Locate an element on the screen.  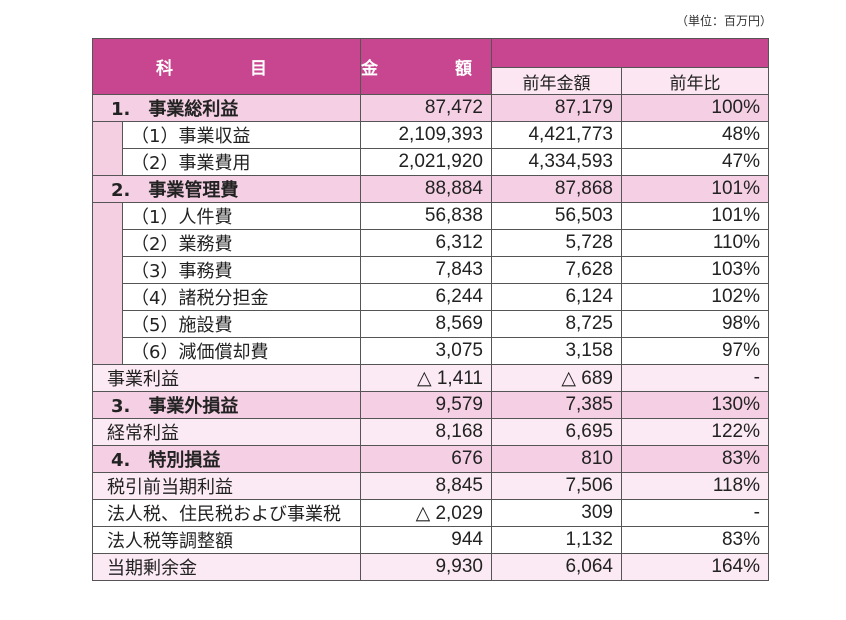
row-label: 4. 特別損益 is located at coordinates (226, 459).